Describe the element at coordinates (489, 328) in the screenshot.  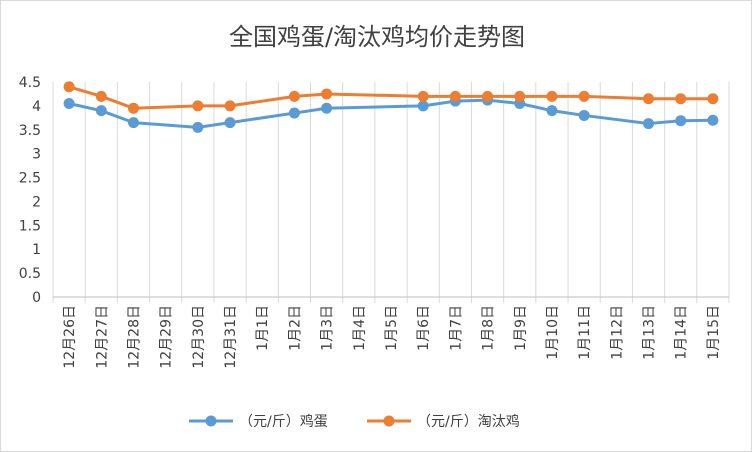
I see `x-tick-label: 1月8日` at that location.